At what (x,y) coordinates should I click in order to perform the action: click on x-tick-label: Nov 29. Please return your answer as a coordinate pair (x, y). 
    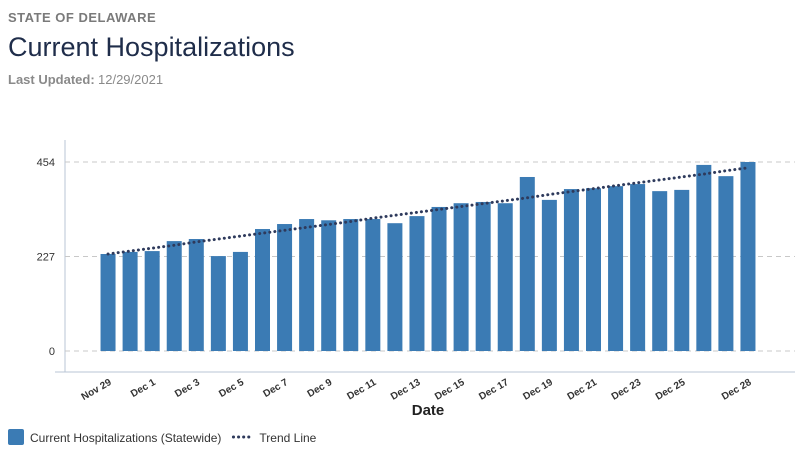
    Looking at the image, I should click on (97, 390).